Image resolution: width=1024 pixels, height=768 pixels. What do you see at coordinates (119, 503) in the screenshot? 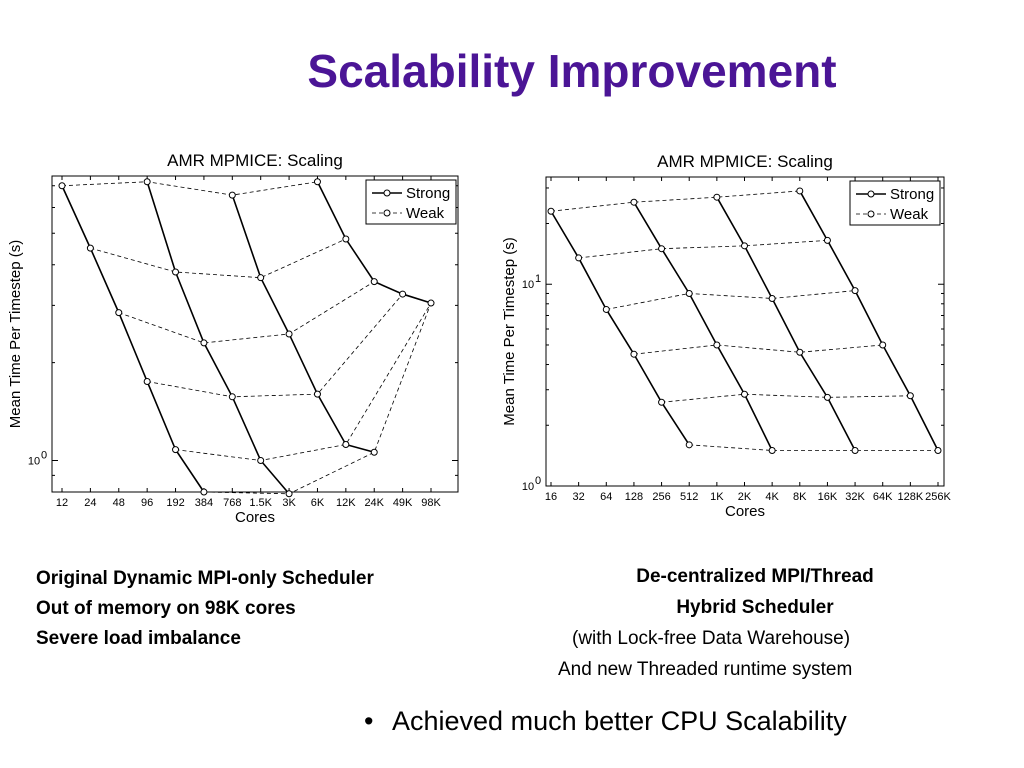
I see `x-tick-label: 48` at bounding box center [119, 503].